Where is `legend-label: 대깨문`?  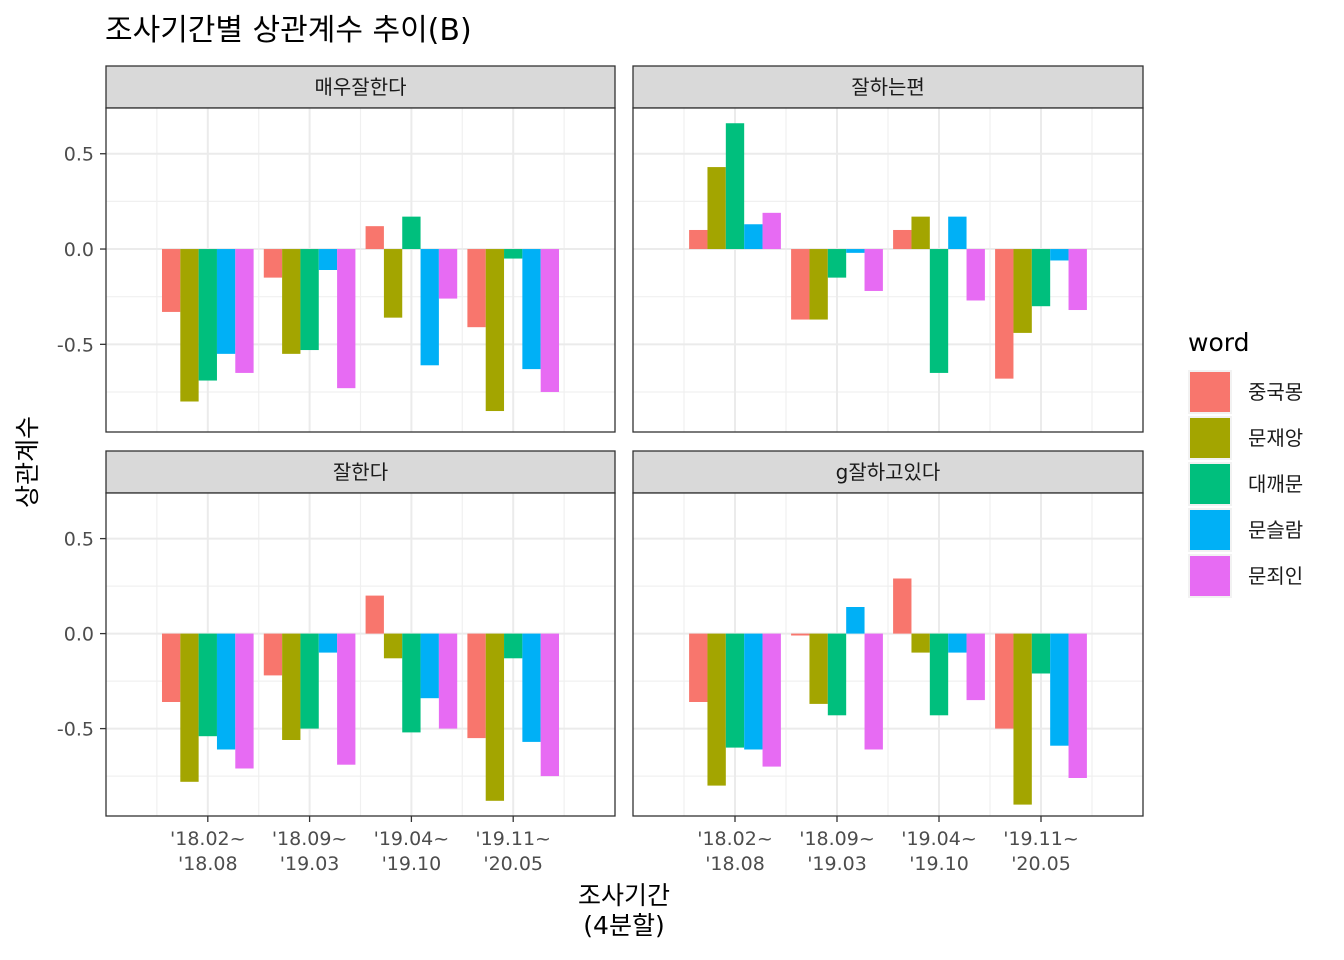 legend-label: 대깨문 is located at coordinates (1275, 484).